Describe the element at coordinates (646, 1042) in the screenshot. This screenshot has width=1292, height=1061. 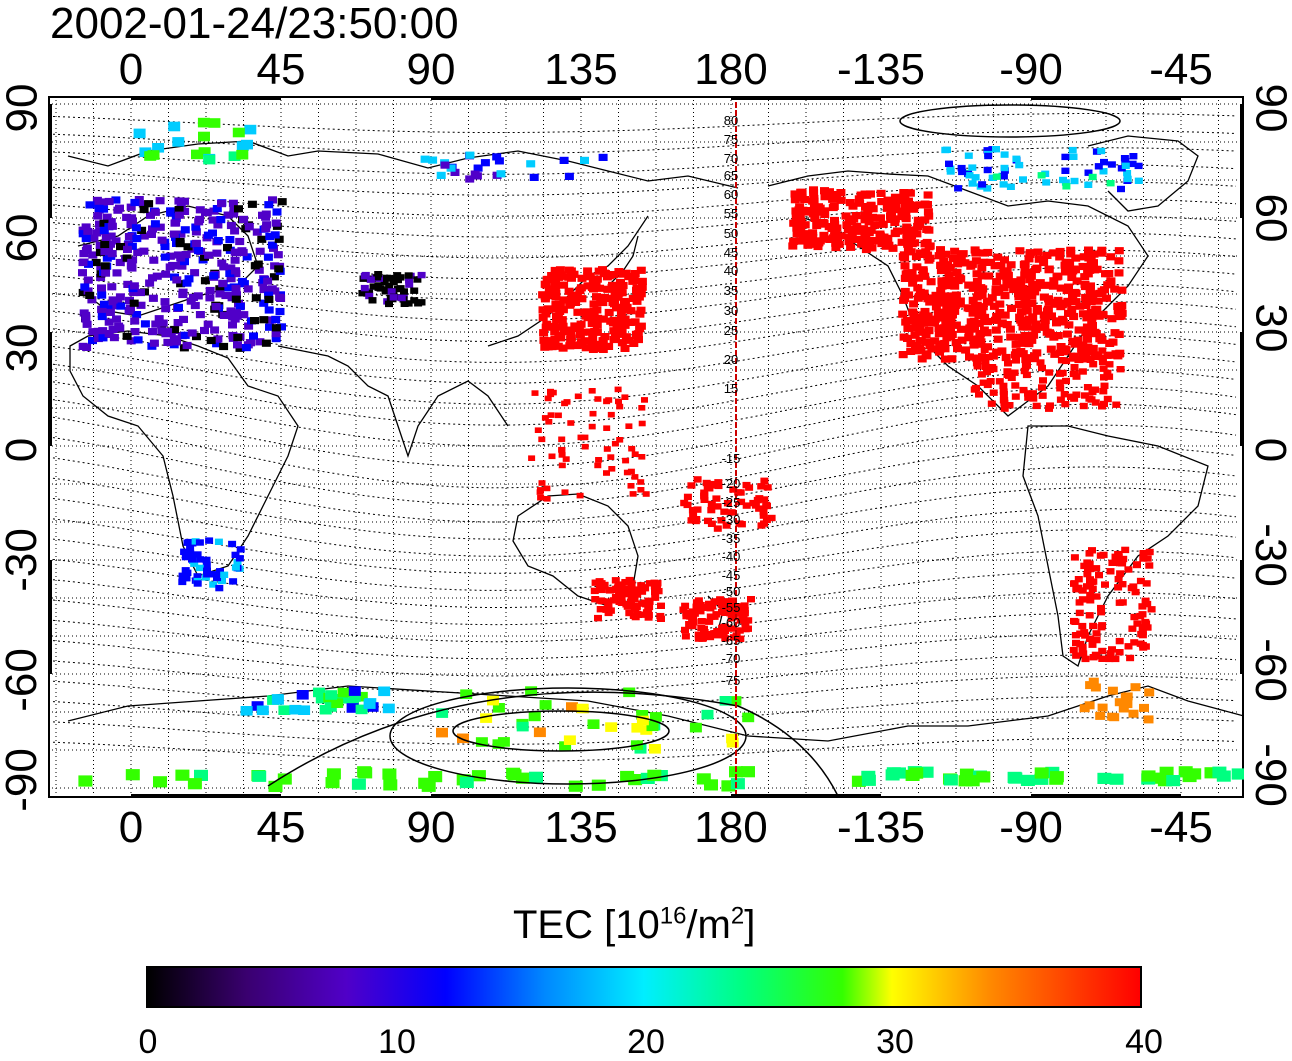
I see `colorbar-tick: 20` at that location.